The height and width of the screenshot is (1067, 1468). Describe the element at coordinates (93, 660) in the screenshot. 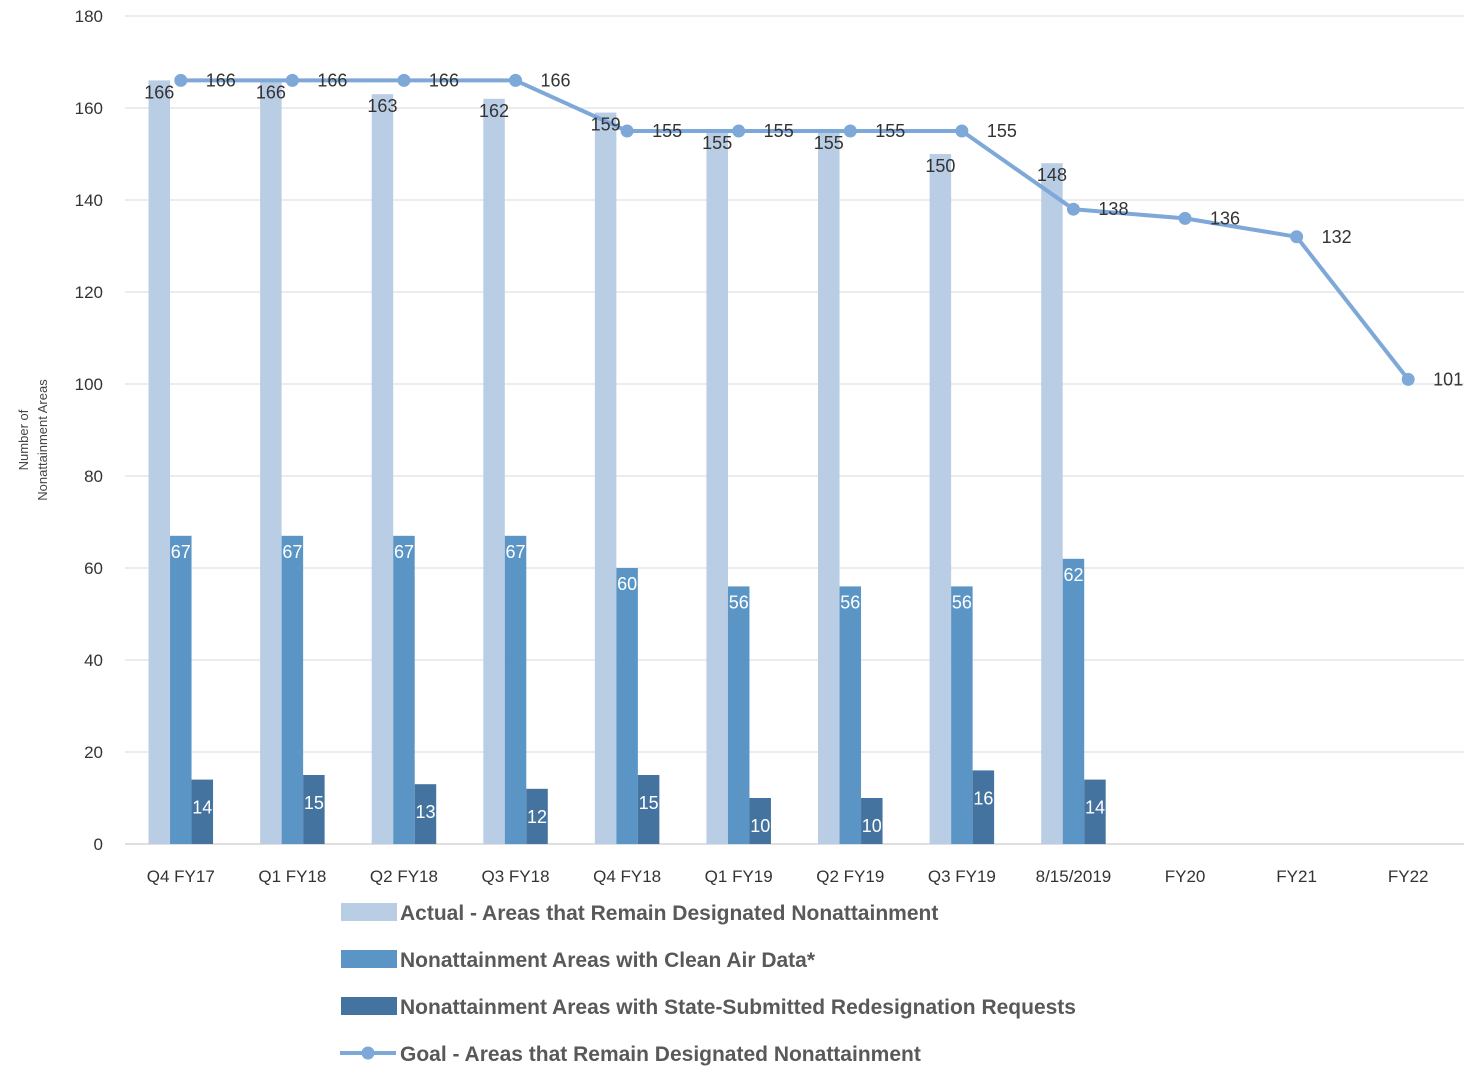

I see `y-tick-label: 40` at that location.